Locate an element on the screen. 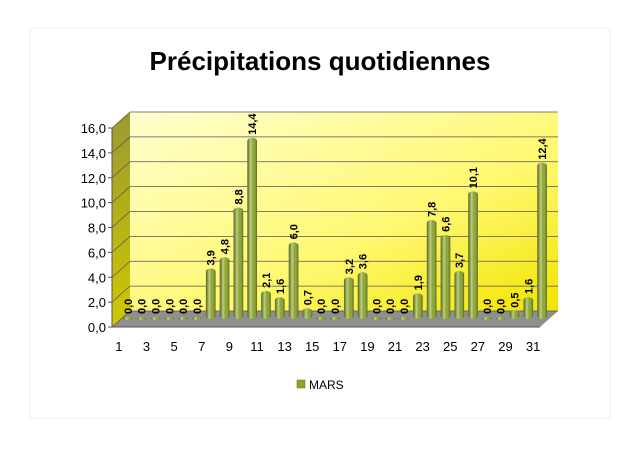 The width and height of the screenshot is (640, 457). data-label: 3,9 is located at coordinates (212, 257).